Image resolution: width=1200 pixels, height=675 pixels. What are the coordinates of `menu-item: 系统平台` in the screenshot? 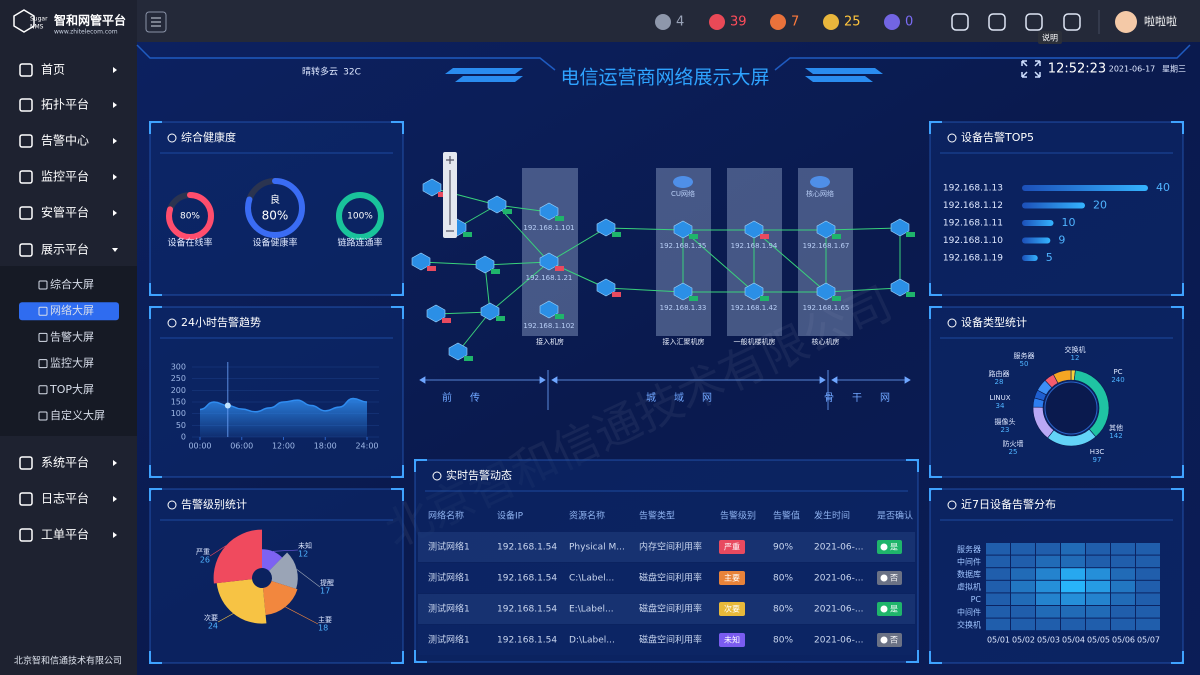 It's located at (65, 462).